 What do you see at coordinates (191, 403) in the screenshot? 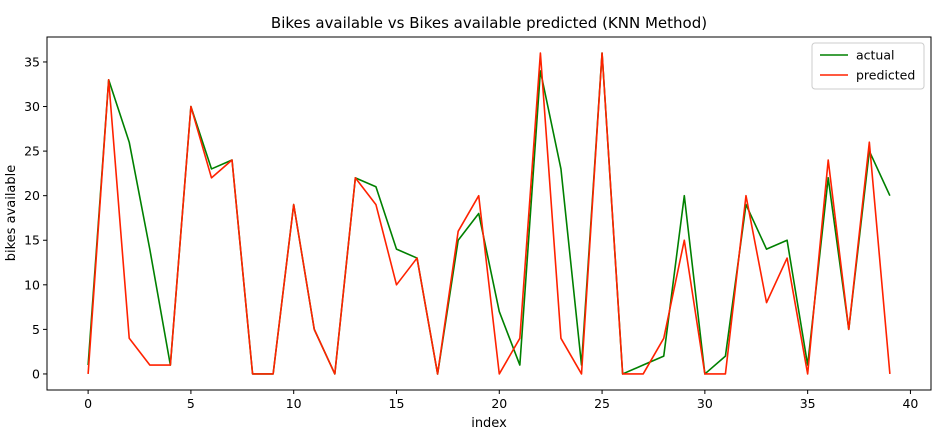
I see `x-tick-label: 5` at bounding box center [191, 403].